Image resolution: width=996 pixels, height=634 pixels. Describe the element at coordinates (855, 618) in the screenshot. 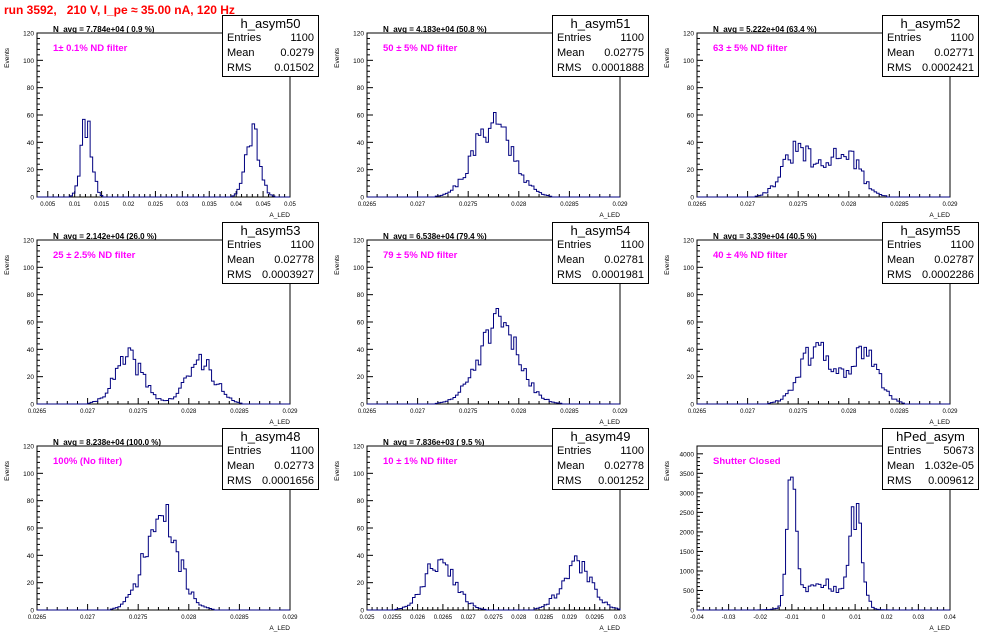

I see `x-tick-label: 0.01` at that location.